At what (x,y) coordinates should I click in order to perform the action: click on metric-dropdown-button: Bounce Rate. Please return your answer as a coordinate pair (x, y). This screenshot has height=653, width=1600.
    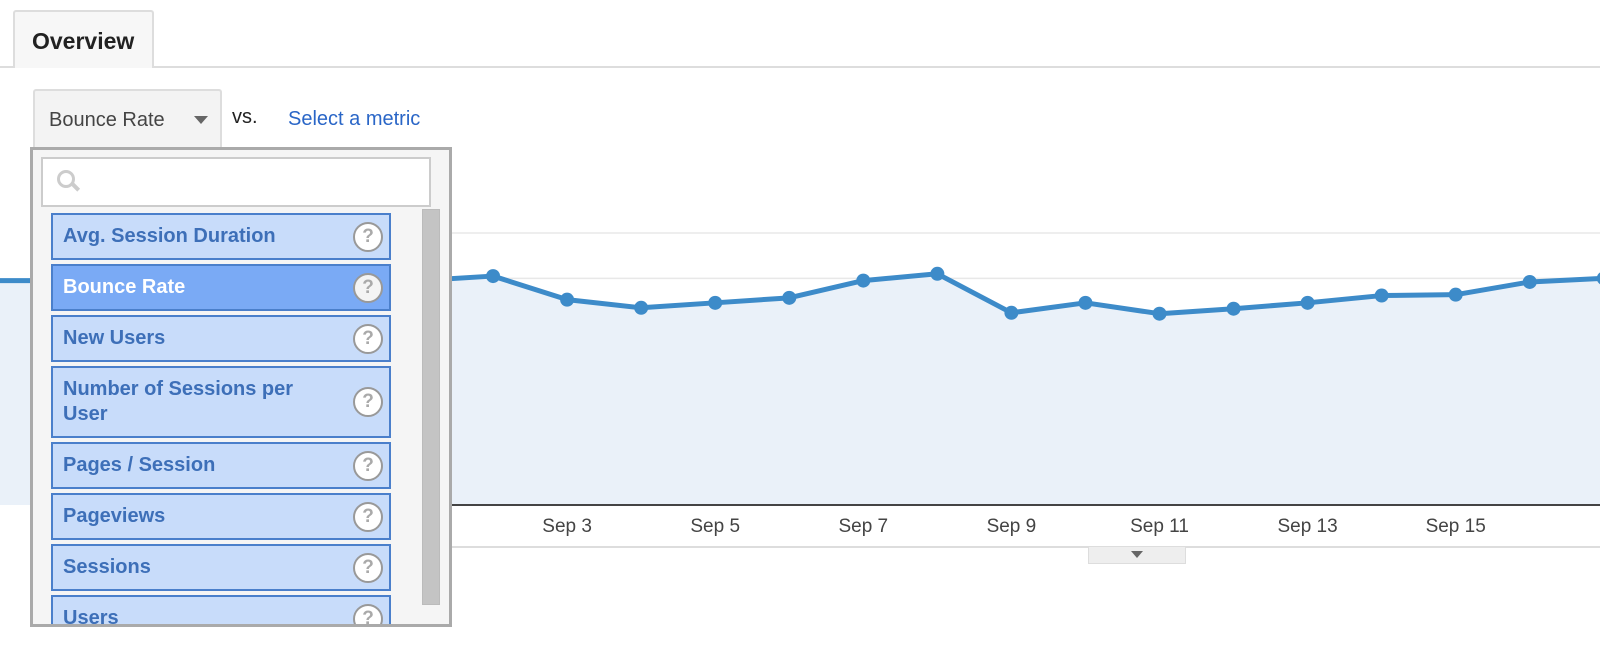
    Looking at the image, I should click on (127, 119).